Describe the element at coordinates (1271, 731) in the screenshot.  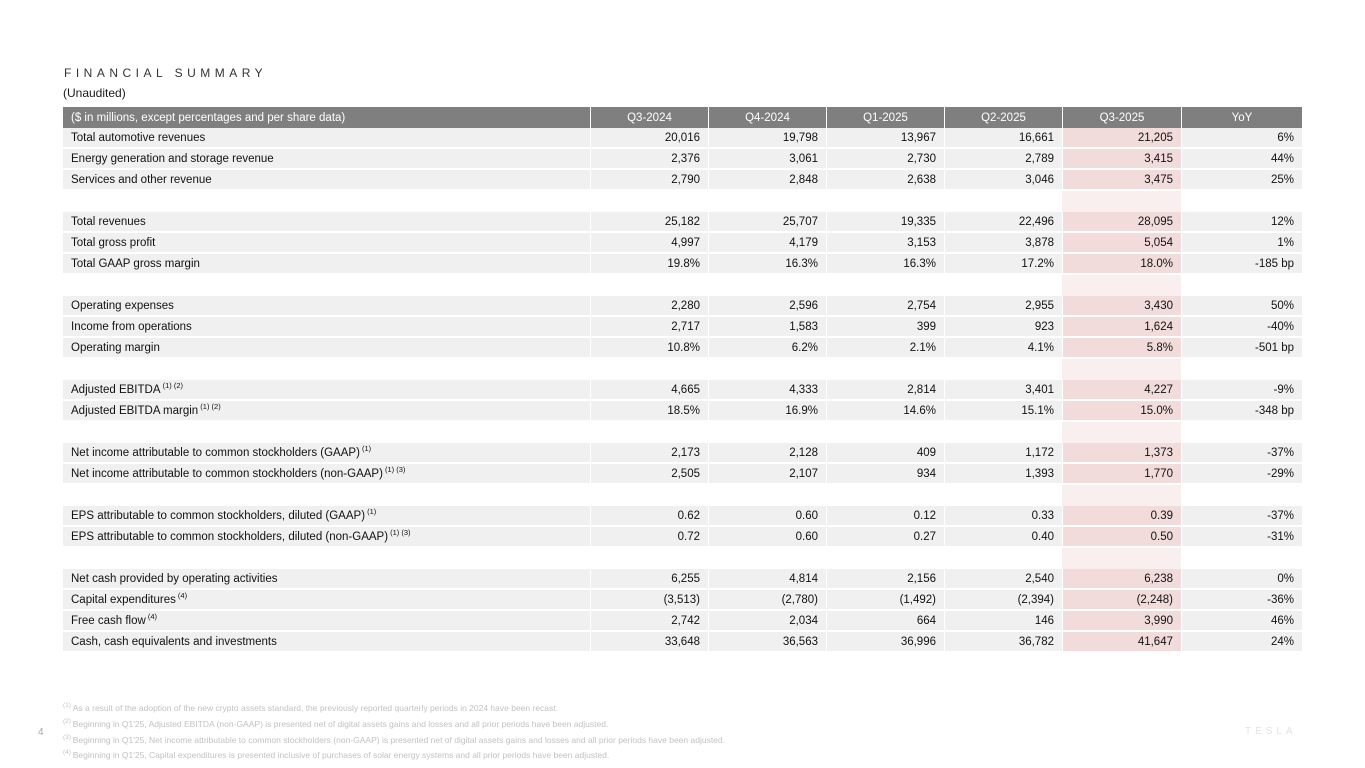
I see `tesla-logo: TESLA` at that location.